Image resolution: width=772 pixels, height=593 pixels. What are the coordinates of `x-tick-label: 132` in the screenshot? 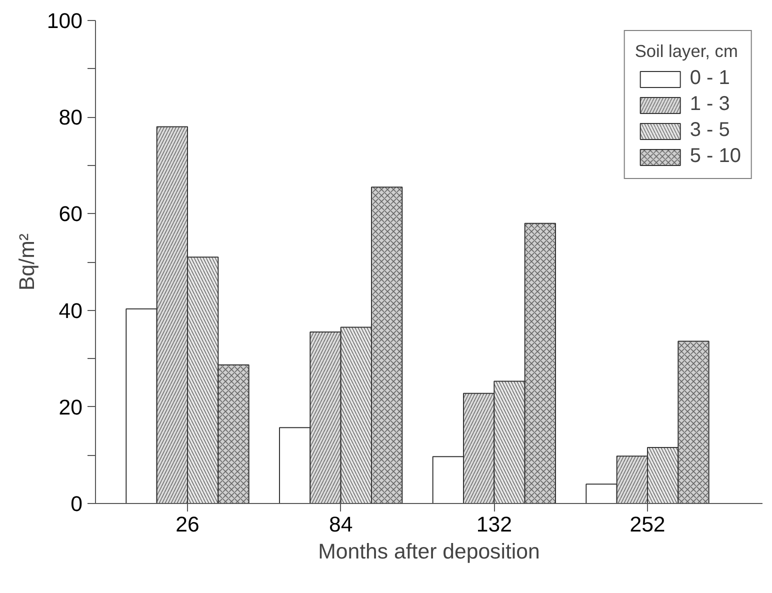 It's located at (494, 524).